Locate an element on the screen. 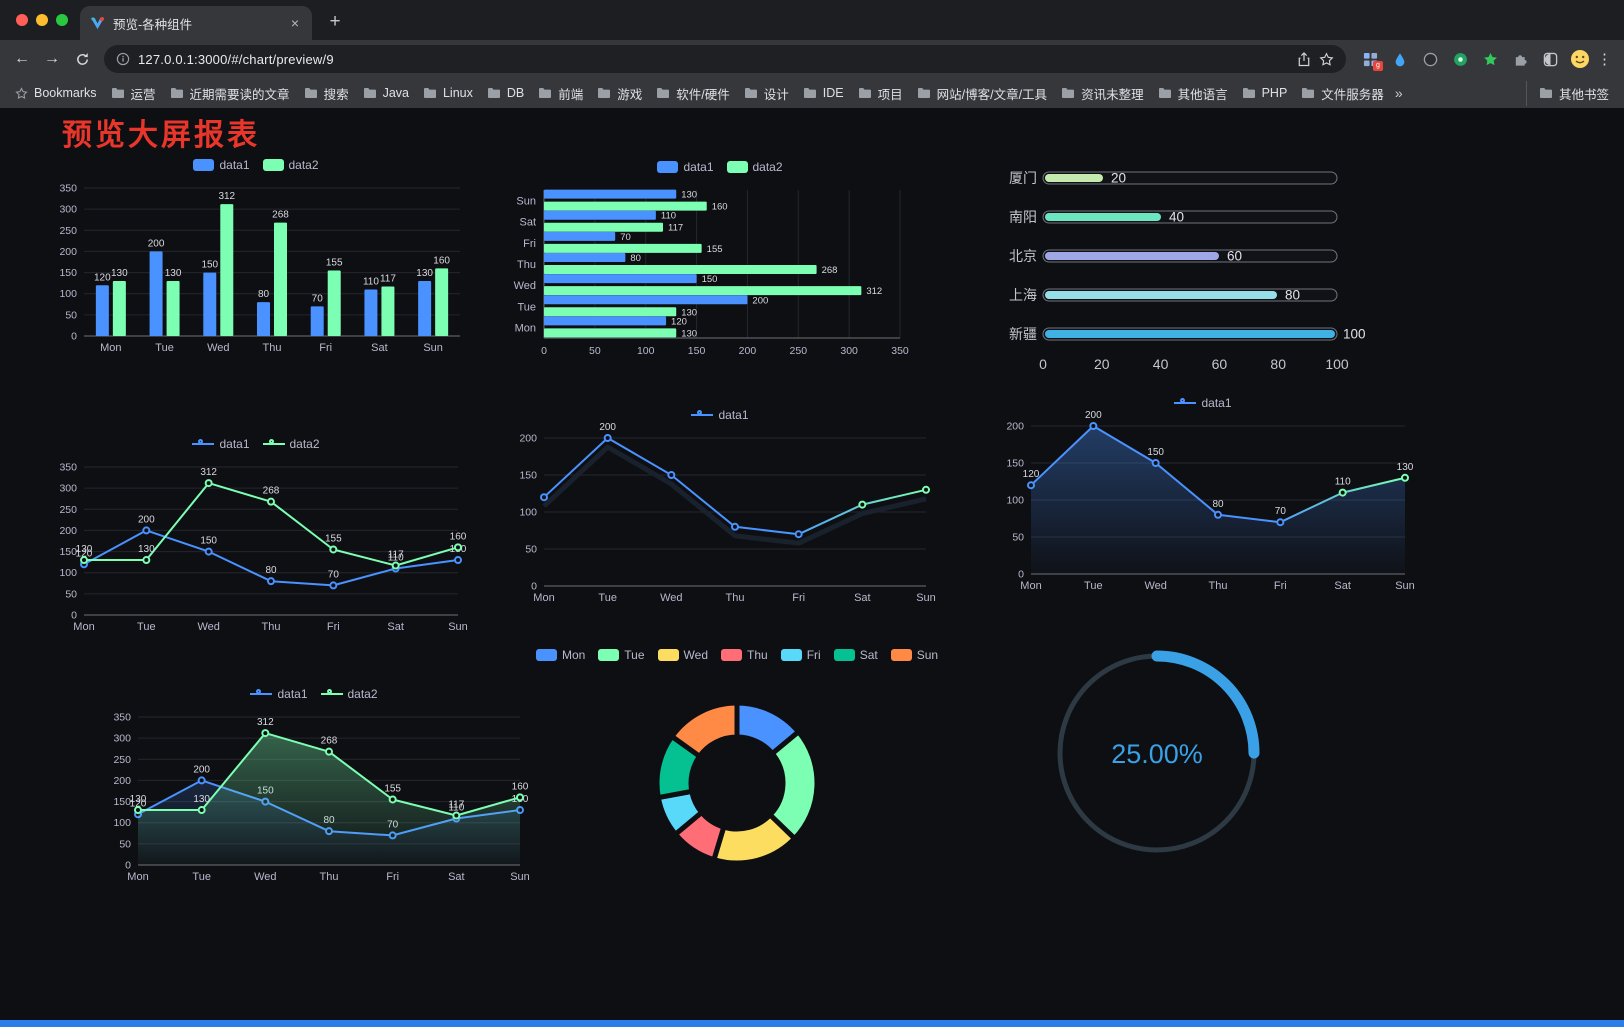  bookmark-item: 资讯未整理 is located at coordinates (1102, 93).